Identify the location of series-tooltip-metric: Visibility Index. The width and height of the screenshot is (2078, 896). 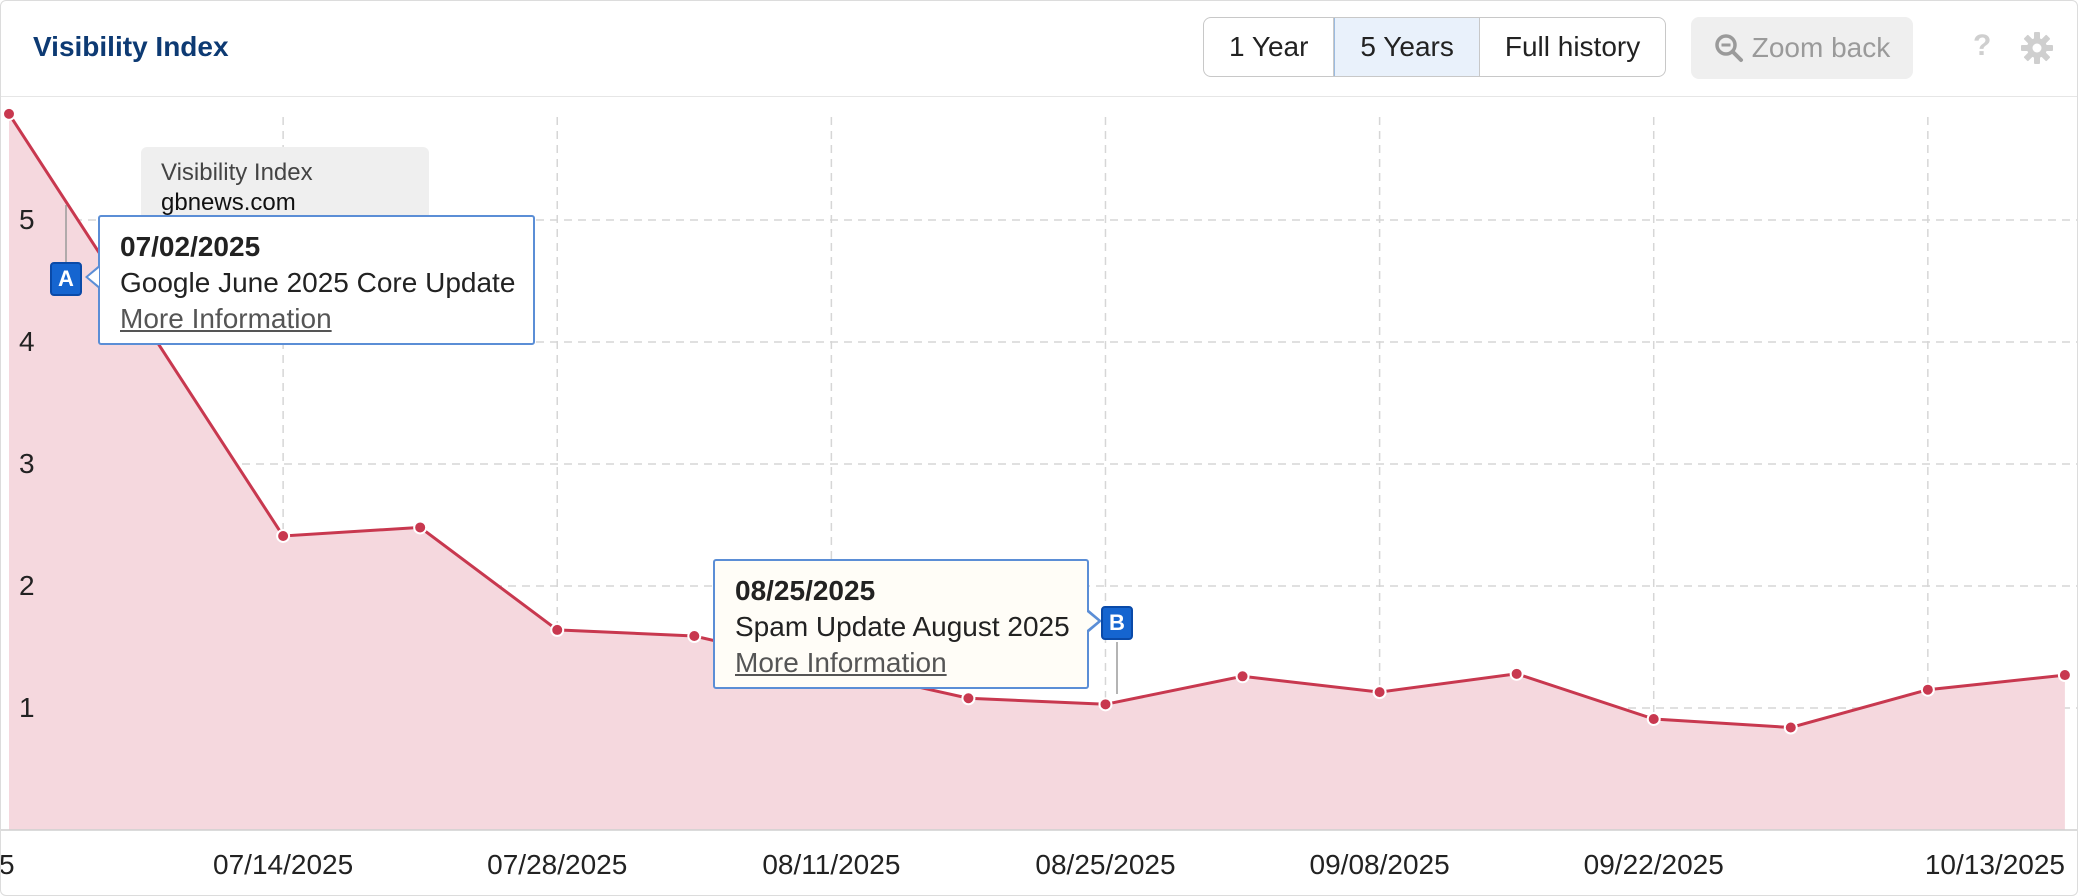
(237, 172).